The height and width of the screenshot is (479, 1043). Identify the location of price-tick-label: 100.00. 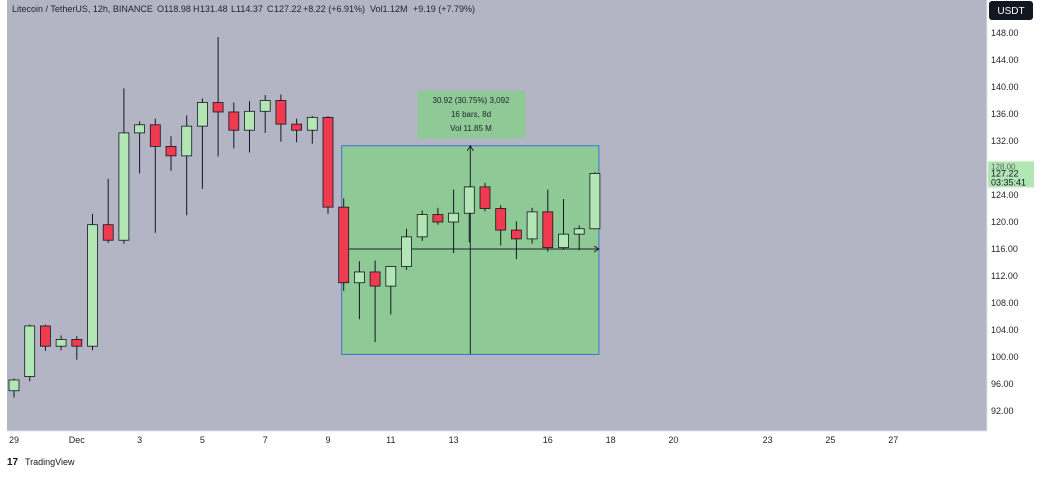
(1005, 357).